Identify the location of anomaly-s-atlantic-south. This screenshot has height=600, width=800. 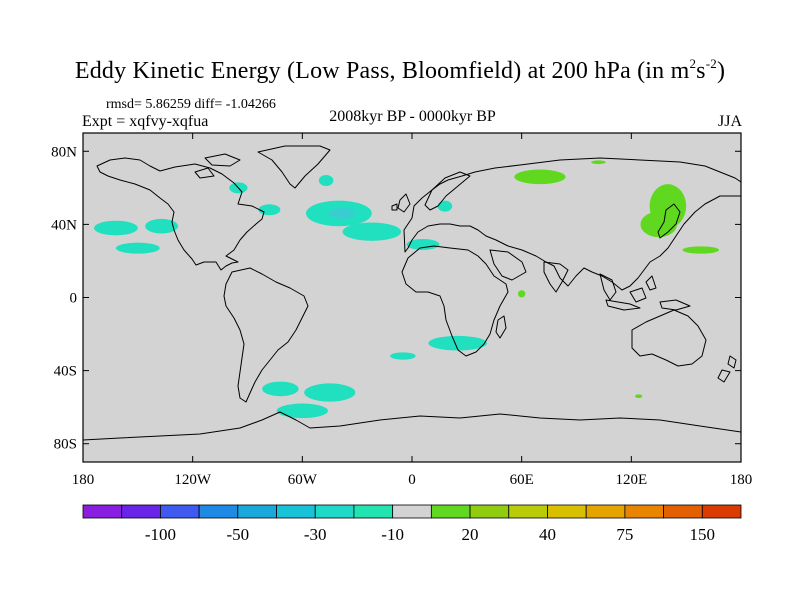
(330, 392).